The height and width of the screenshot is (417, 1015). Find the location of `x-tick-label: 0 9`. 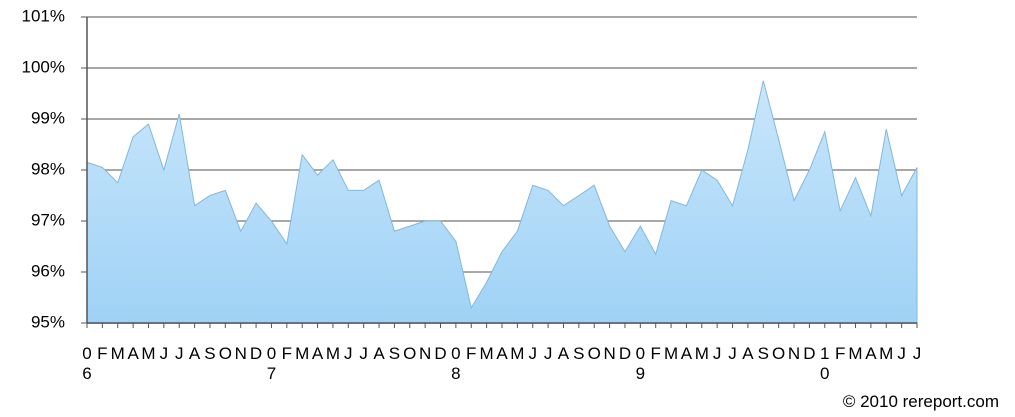

x-tick-label: 0 9 is located at coordinates (640, 363).